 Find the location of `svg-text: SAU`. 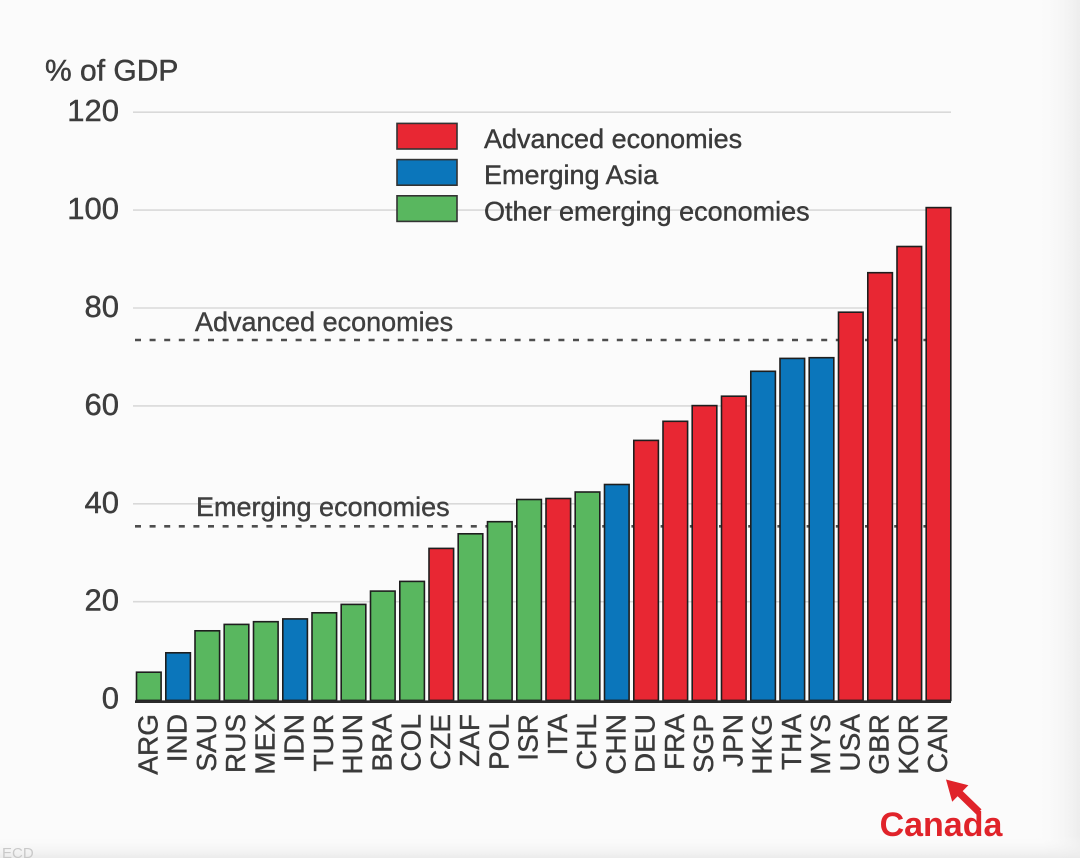

svg-text: SAU is located at coordinates (206, 743).